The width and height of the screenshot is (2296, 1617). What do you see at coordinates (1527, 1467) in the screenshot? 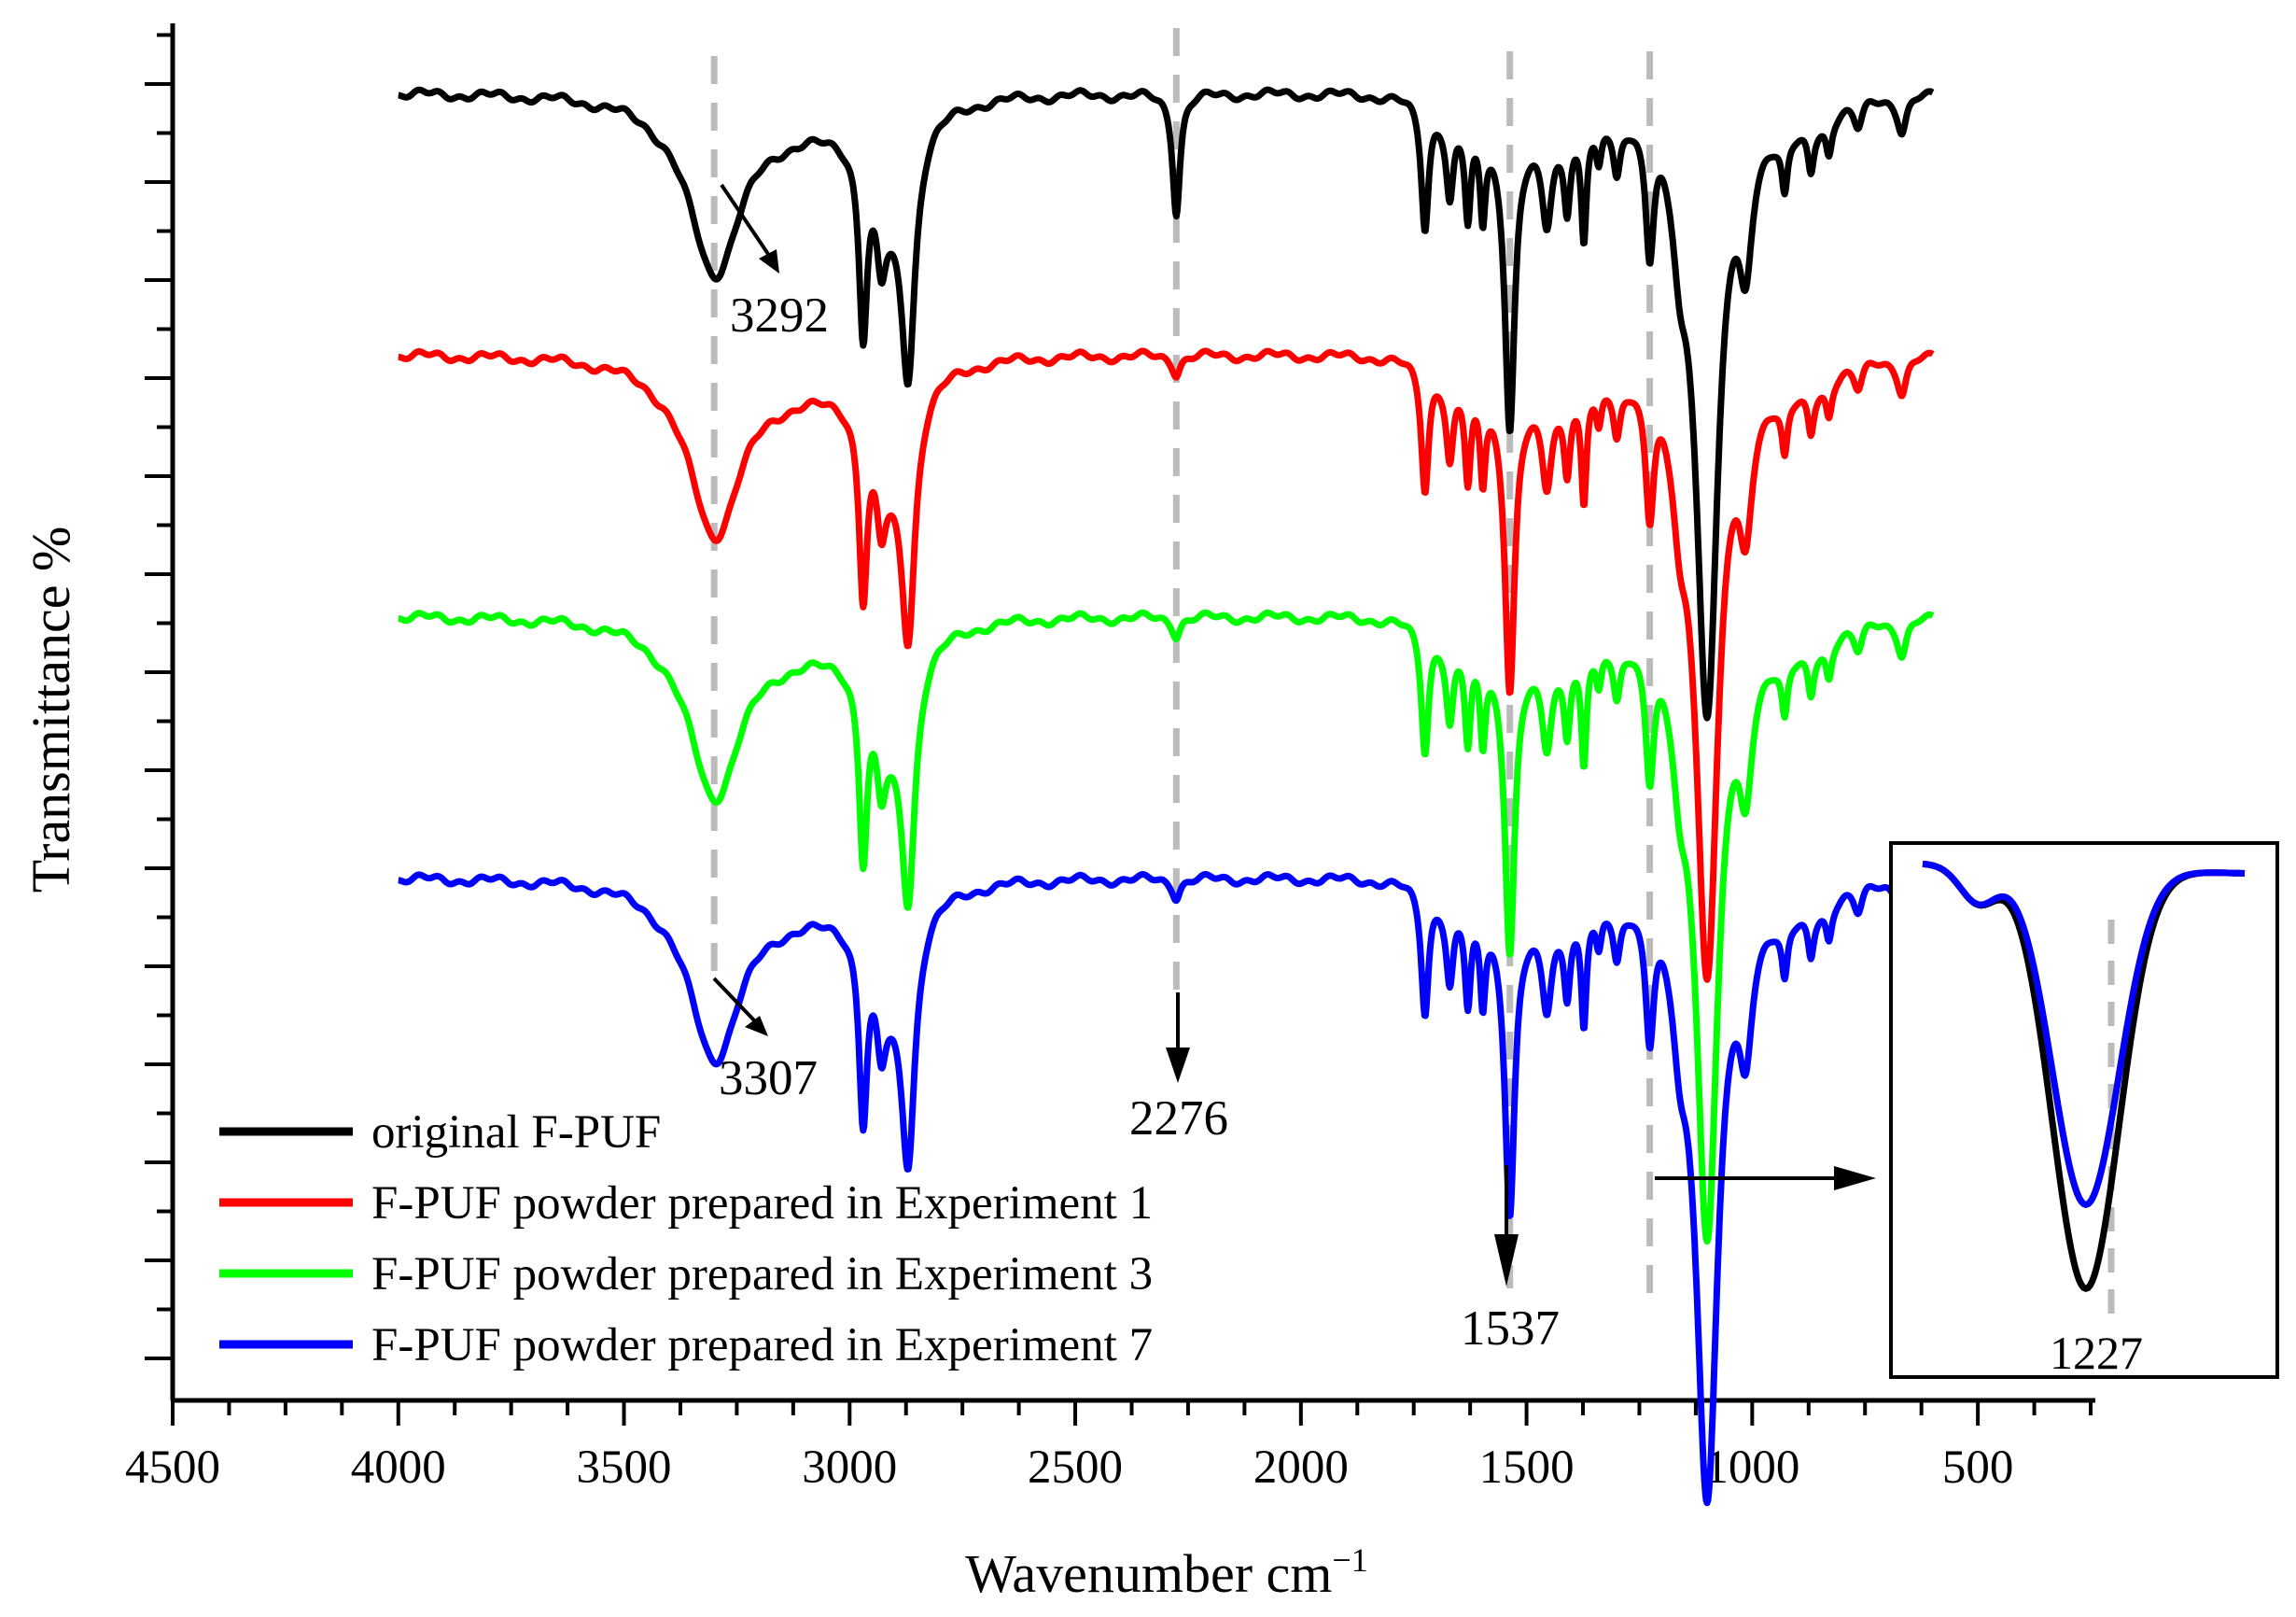
I see `x-tick-label: 1500` at bounding box center [1527, 1467].